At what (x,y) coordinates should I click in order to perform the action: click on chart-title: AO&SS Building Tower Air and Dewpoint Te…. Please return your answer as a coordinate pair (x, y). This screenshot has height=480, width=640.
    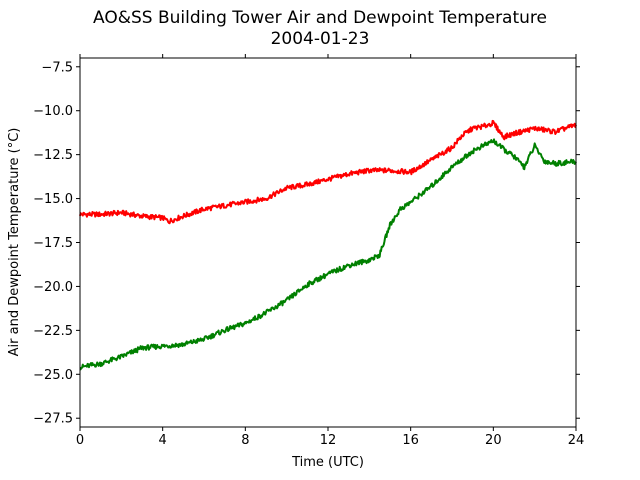
    Looking at the image, I should click on (319, 18).